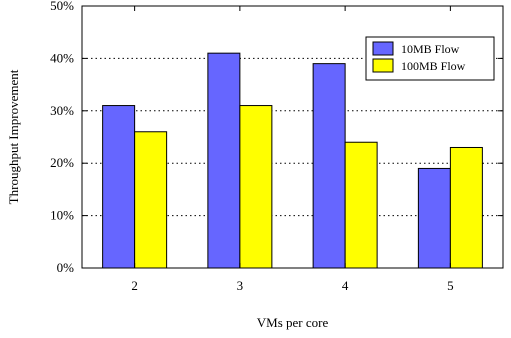 The width and height of the screenshot is (511, 338). What do you see at coordinates (66, 267) in the screenshot?
I see `y-tick-label: 0%` at bounding box center [66, 267].